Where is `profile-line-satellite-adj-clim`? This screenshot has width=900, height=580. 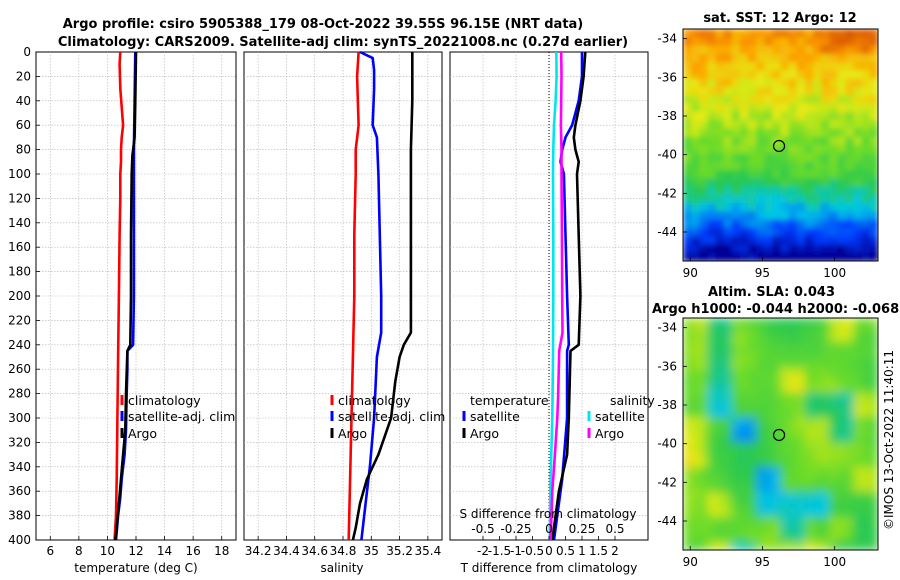
profile-line-satellite-adj-clim is located at coordinates (371, 295).